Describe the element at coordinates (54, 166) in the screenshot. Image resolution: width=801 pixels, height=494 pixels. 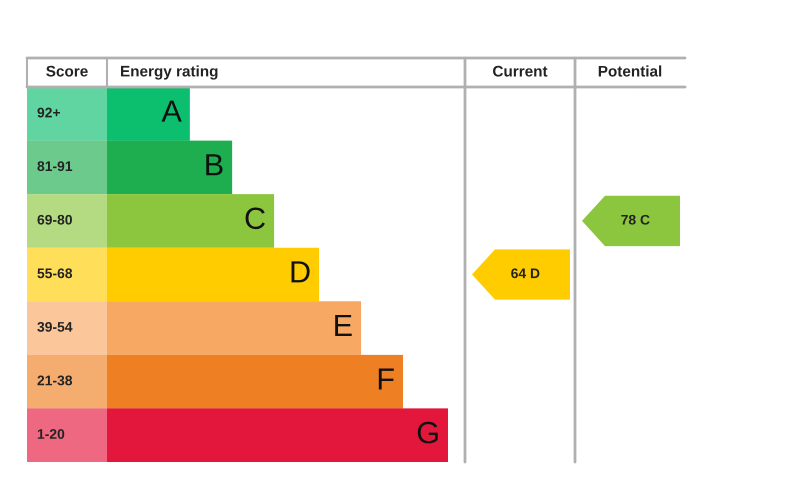
I see `text: 81-91` at that location.